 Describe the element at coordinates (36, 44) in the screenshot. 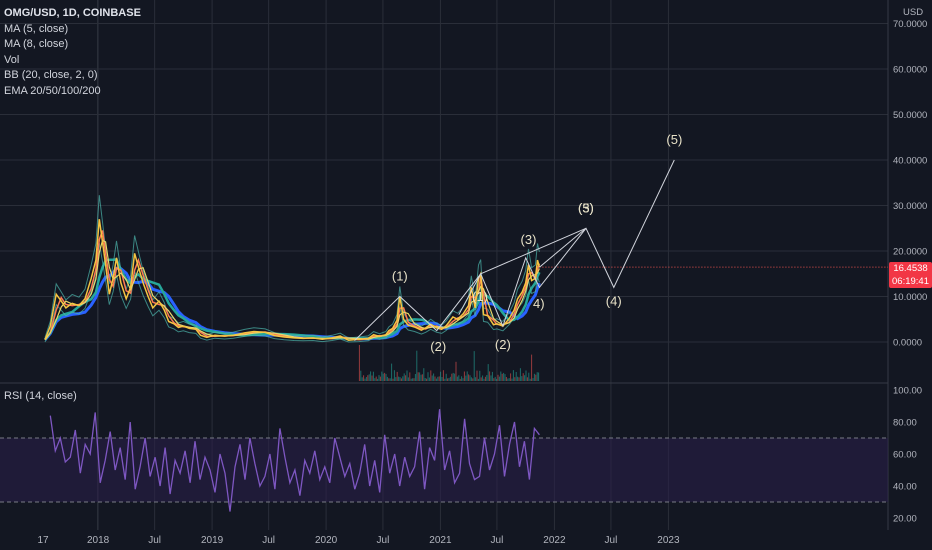

I see `indicator-ma8: MA (8, close)` at that location.